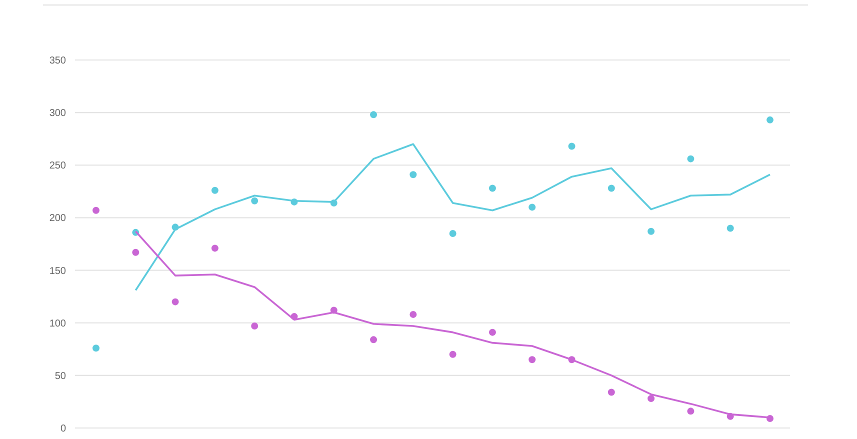 The image size is (857, 439). I want to click on y-tick-label: 350, so click(57, 61).